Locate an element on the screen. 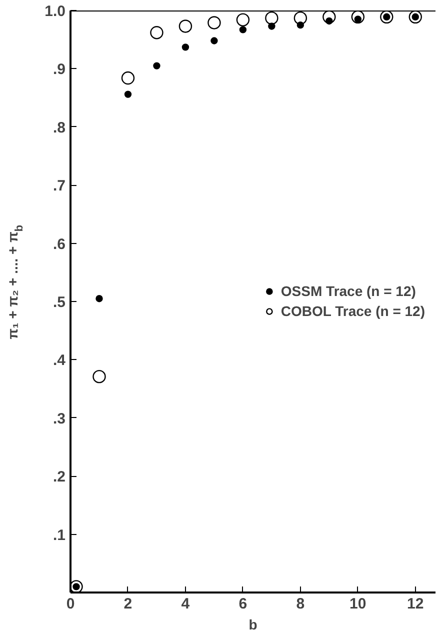 Image resolution: width=443 pixels, height=642 pixels. y-axis-title: π₁ + π₂ + .... + πb is located at coordinates (15, 282).